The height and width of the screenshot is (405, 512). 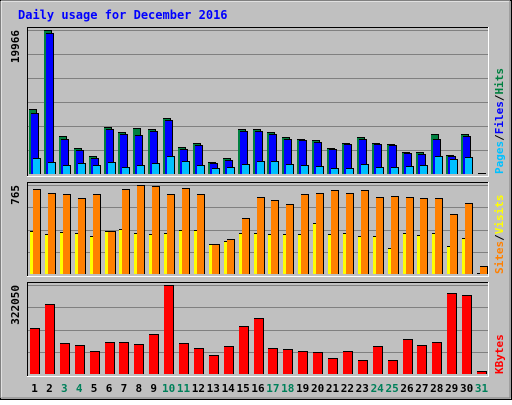 I want to click on day-label-1: 1, so click(x=34, y=388).